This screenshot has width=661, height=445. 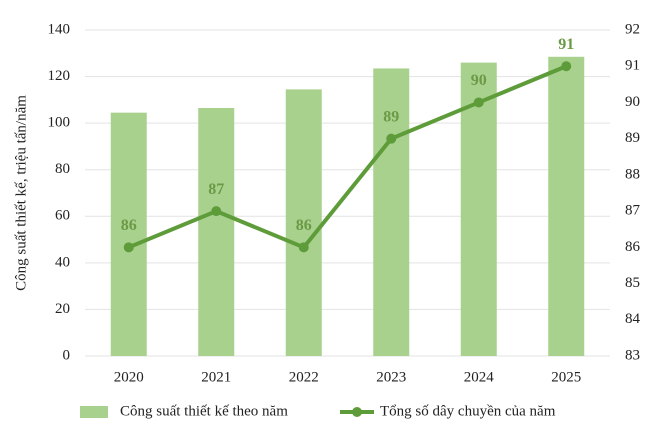 What do you see at coordinates (632, 174) in the screenshot?
I see `y2-tick-label: 88` at bounding box center [632, 174].